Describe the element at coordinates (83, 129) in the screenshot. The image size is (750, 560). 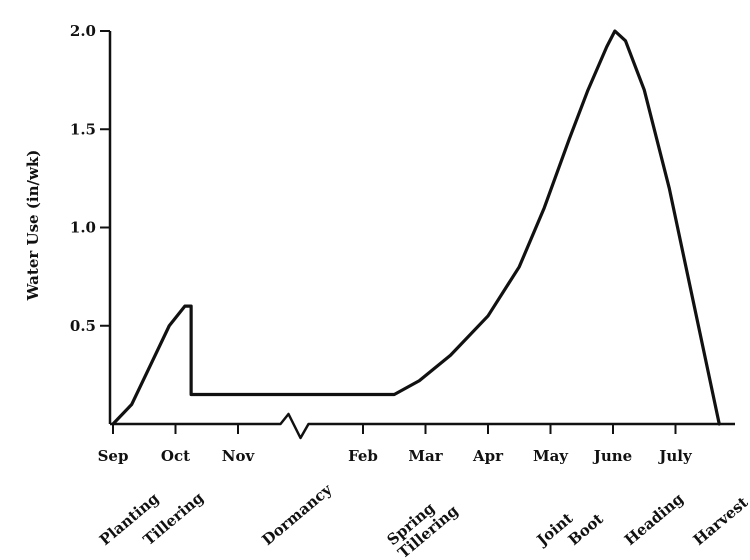
I see `y-tick-label: 1.5` at that location.